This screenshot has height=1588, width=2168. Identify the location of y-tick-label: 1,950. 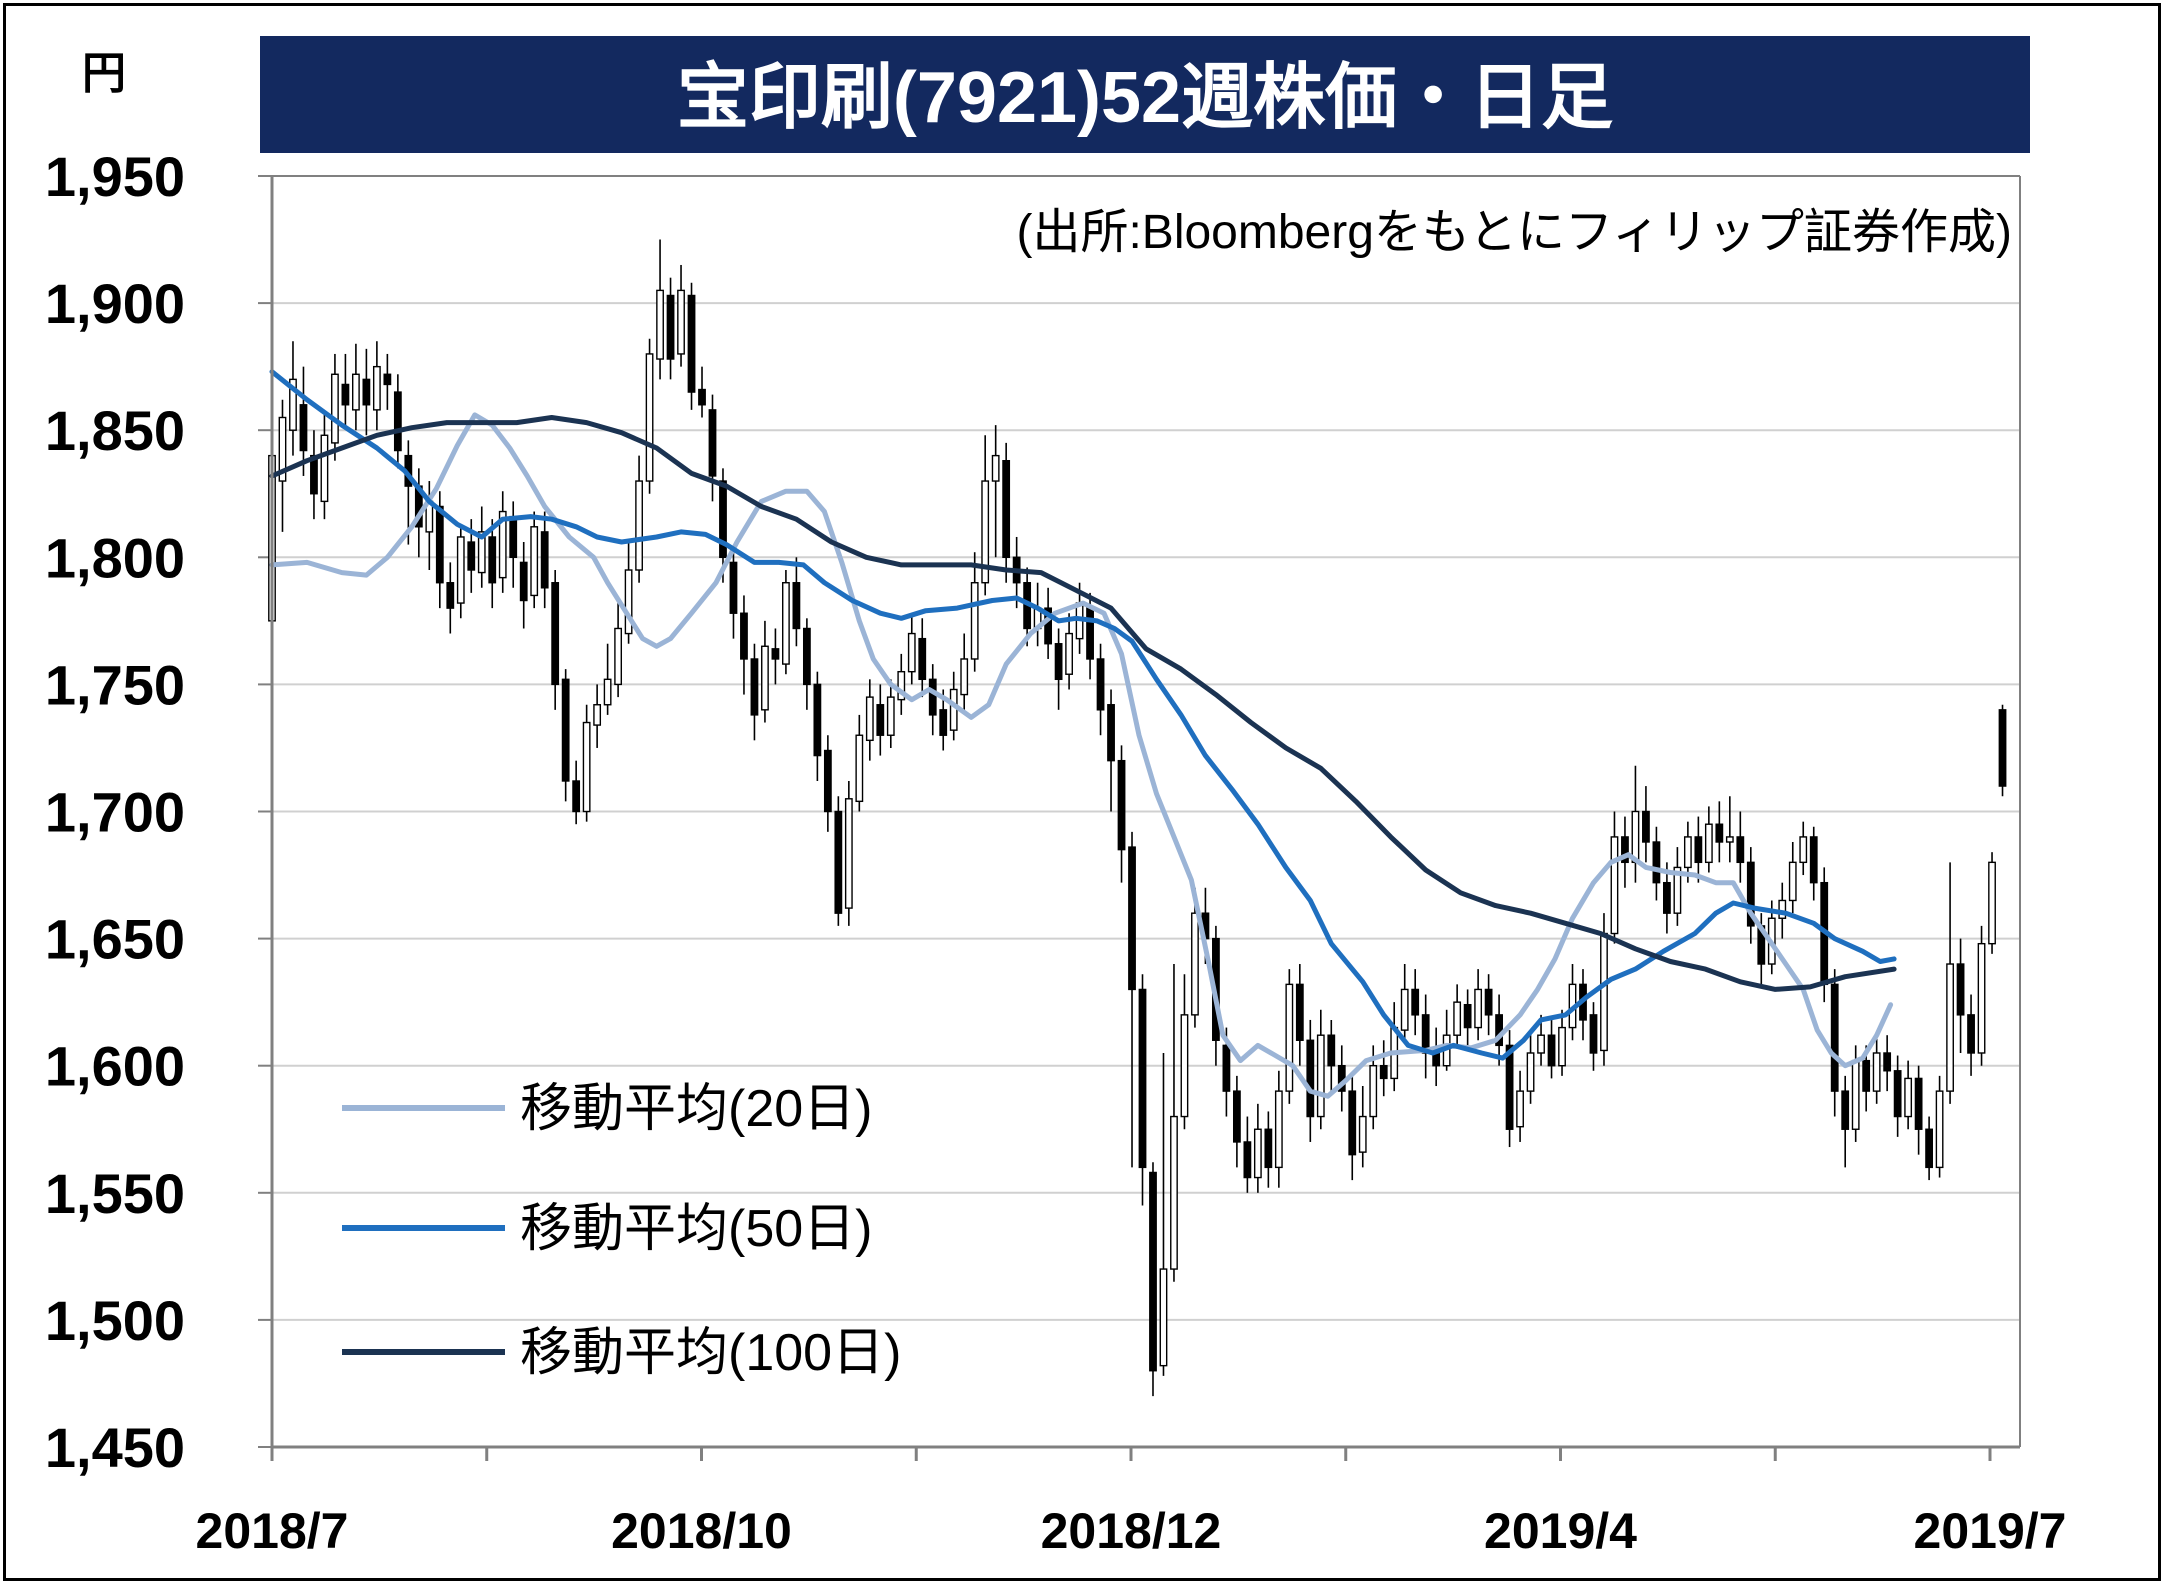
(115, 176).